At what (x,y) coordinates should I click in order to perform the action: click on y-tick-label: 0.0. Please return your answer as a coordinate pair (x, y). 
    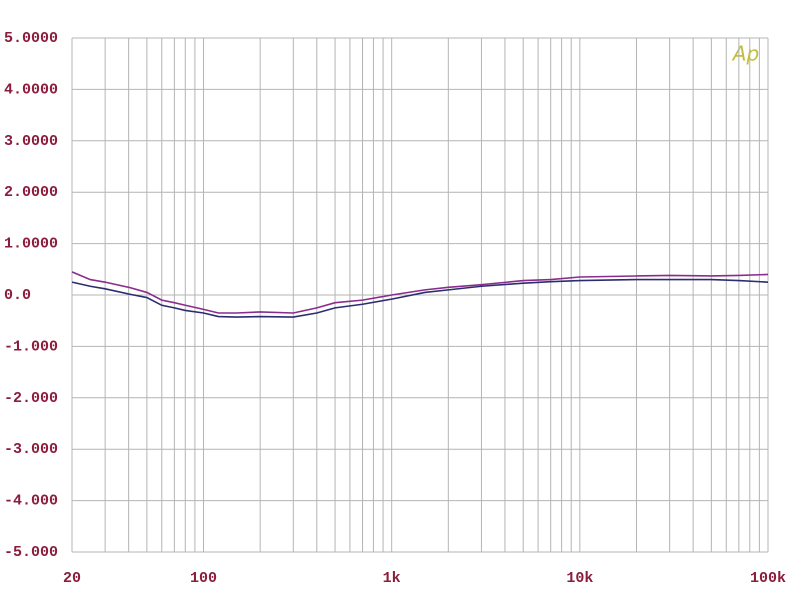
    Looking at the image, I should click on (17, 295).